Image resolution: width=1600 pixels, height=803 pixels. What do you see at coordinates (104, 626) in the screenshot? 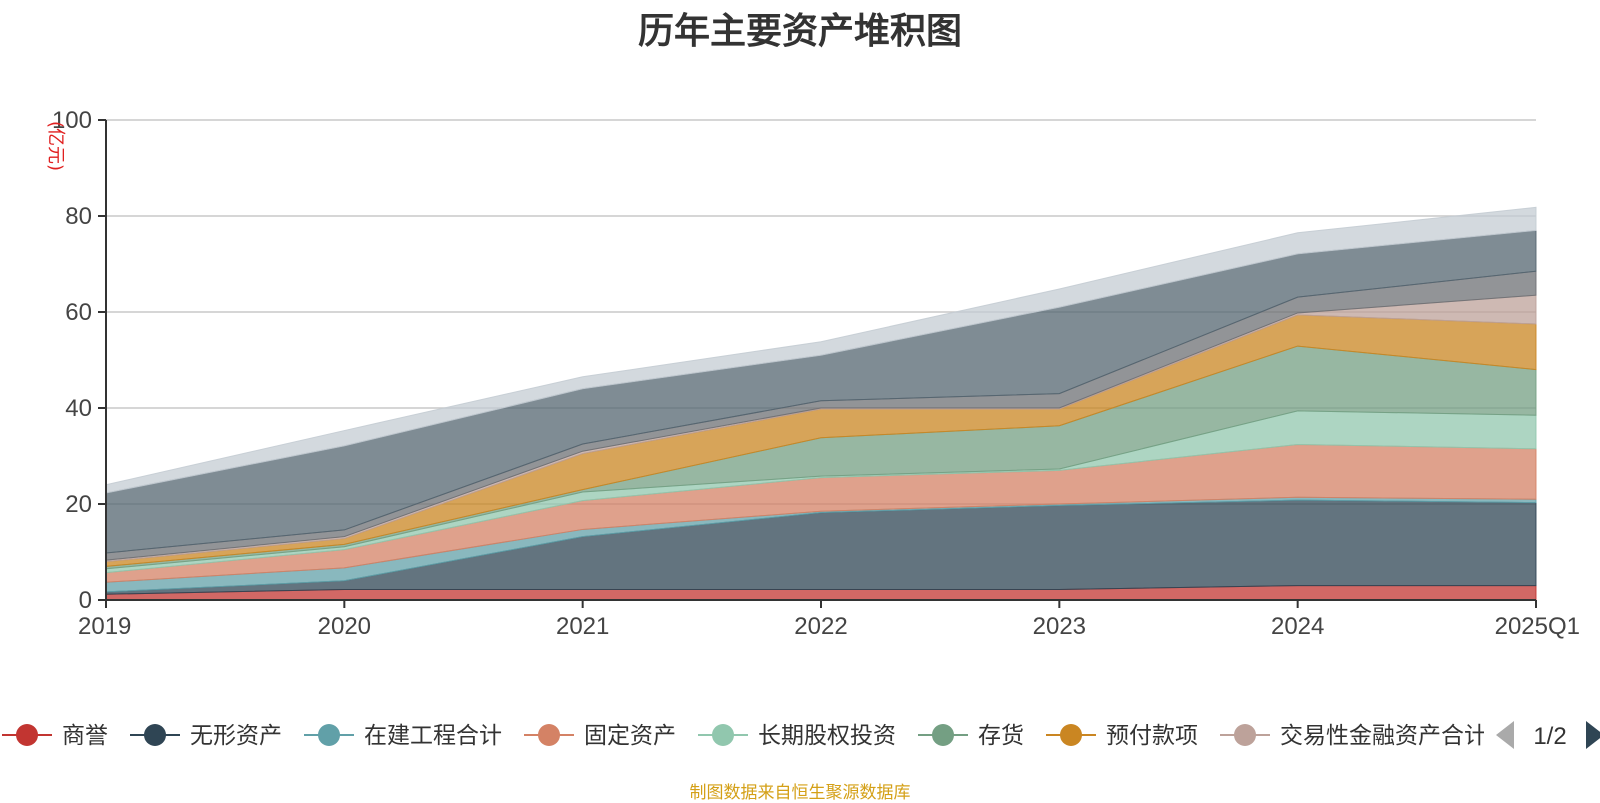
I see `x-tick-label: 2019` at bounding box center [104, 626].